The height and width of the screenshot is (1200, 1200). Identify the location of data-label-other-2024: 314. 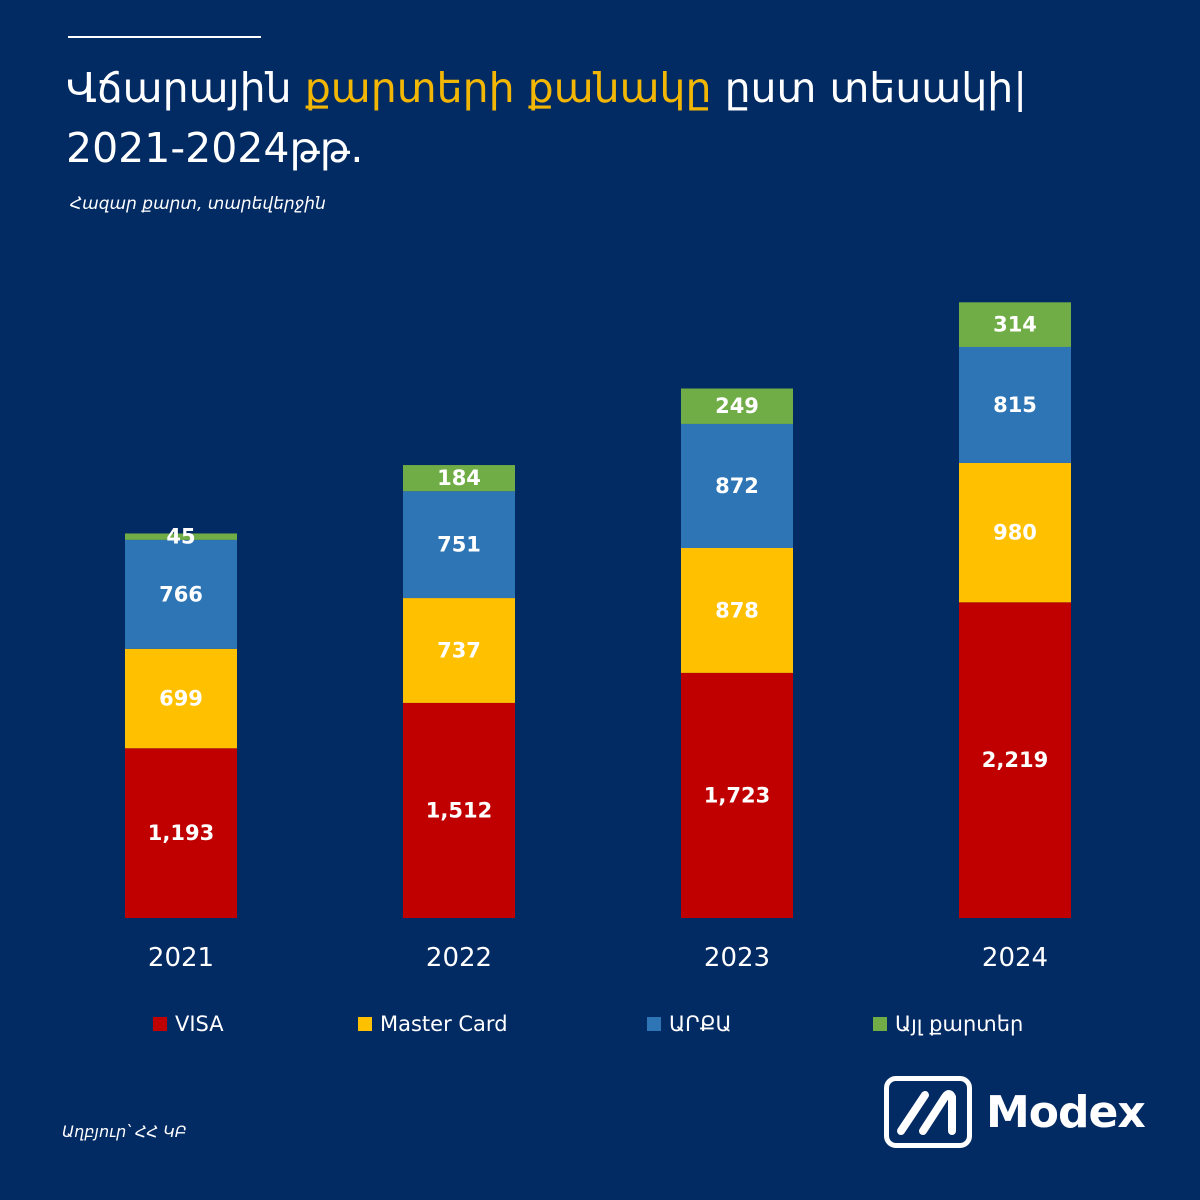
(1015, 325).